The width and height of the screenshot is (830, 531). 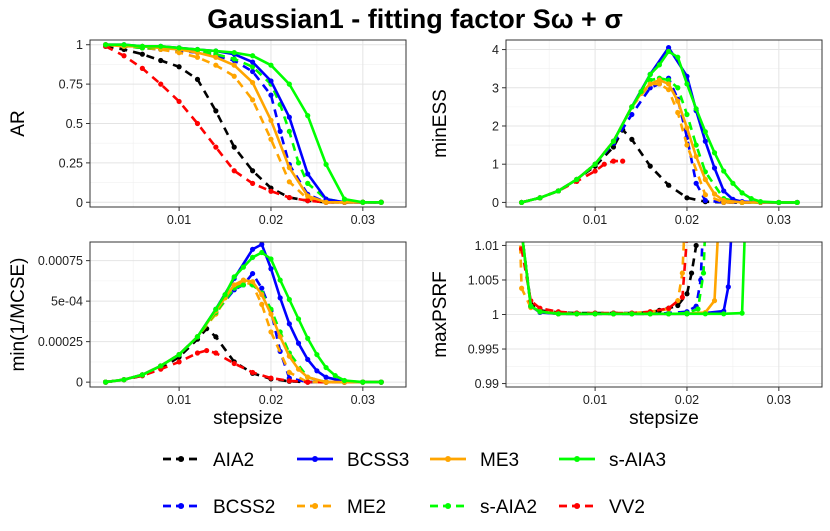 I want to click on panel-border, so click(x=664, y=123).